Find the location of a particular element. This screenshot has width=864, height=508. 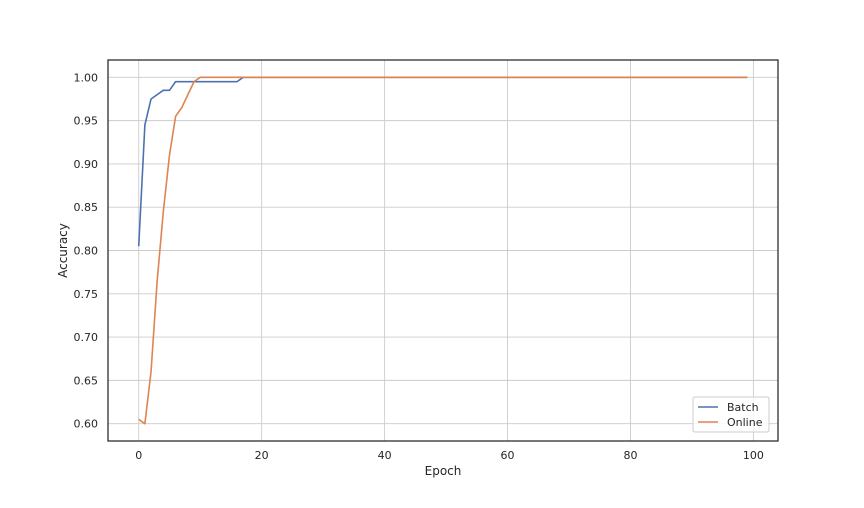

x-tick-label: 100 is located at coordinates (753, 455).